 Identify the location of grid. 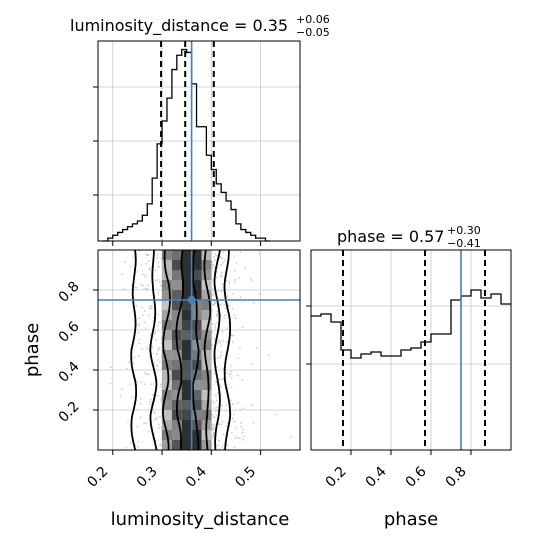
(411, 350).